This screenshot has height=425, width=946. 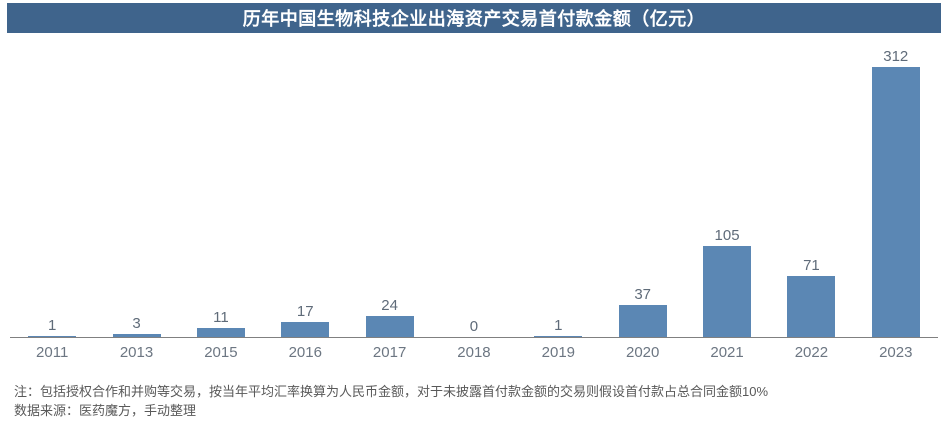 I want to click on x-axis-tick-label: 2015, so click(x=221, y=352).